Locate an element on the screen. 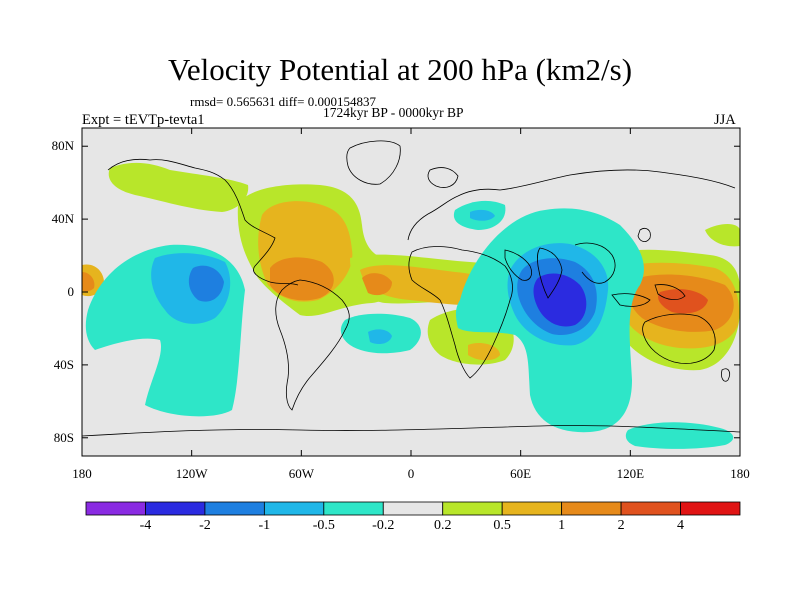  lat-label: 0 is located at coordinates (71, 291).